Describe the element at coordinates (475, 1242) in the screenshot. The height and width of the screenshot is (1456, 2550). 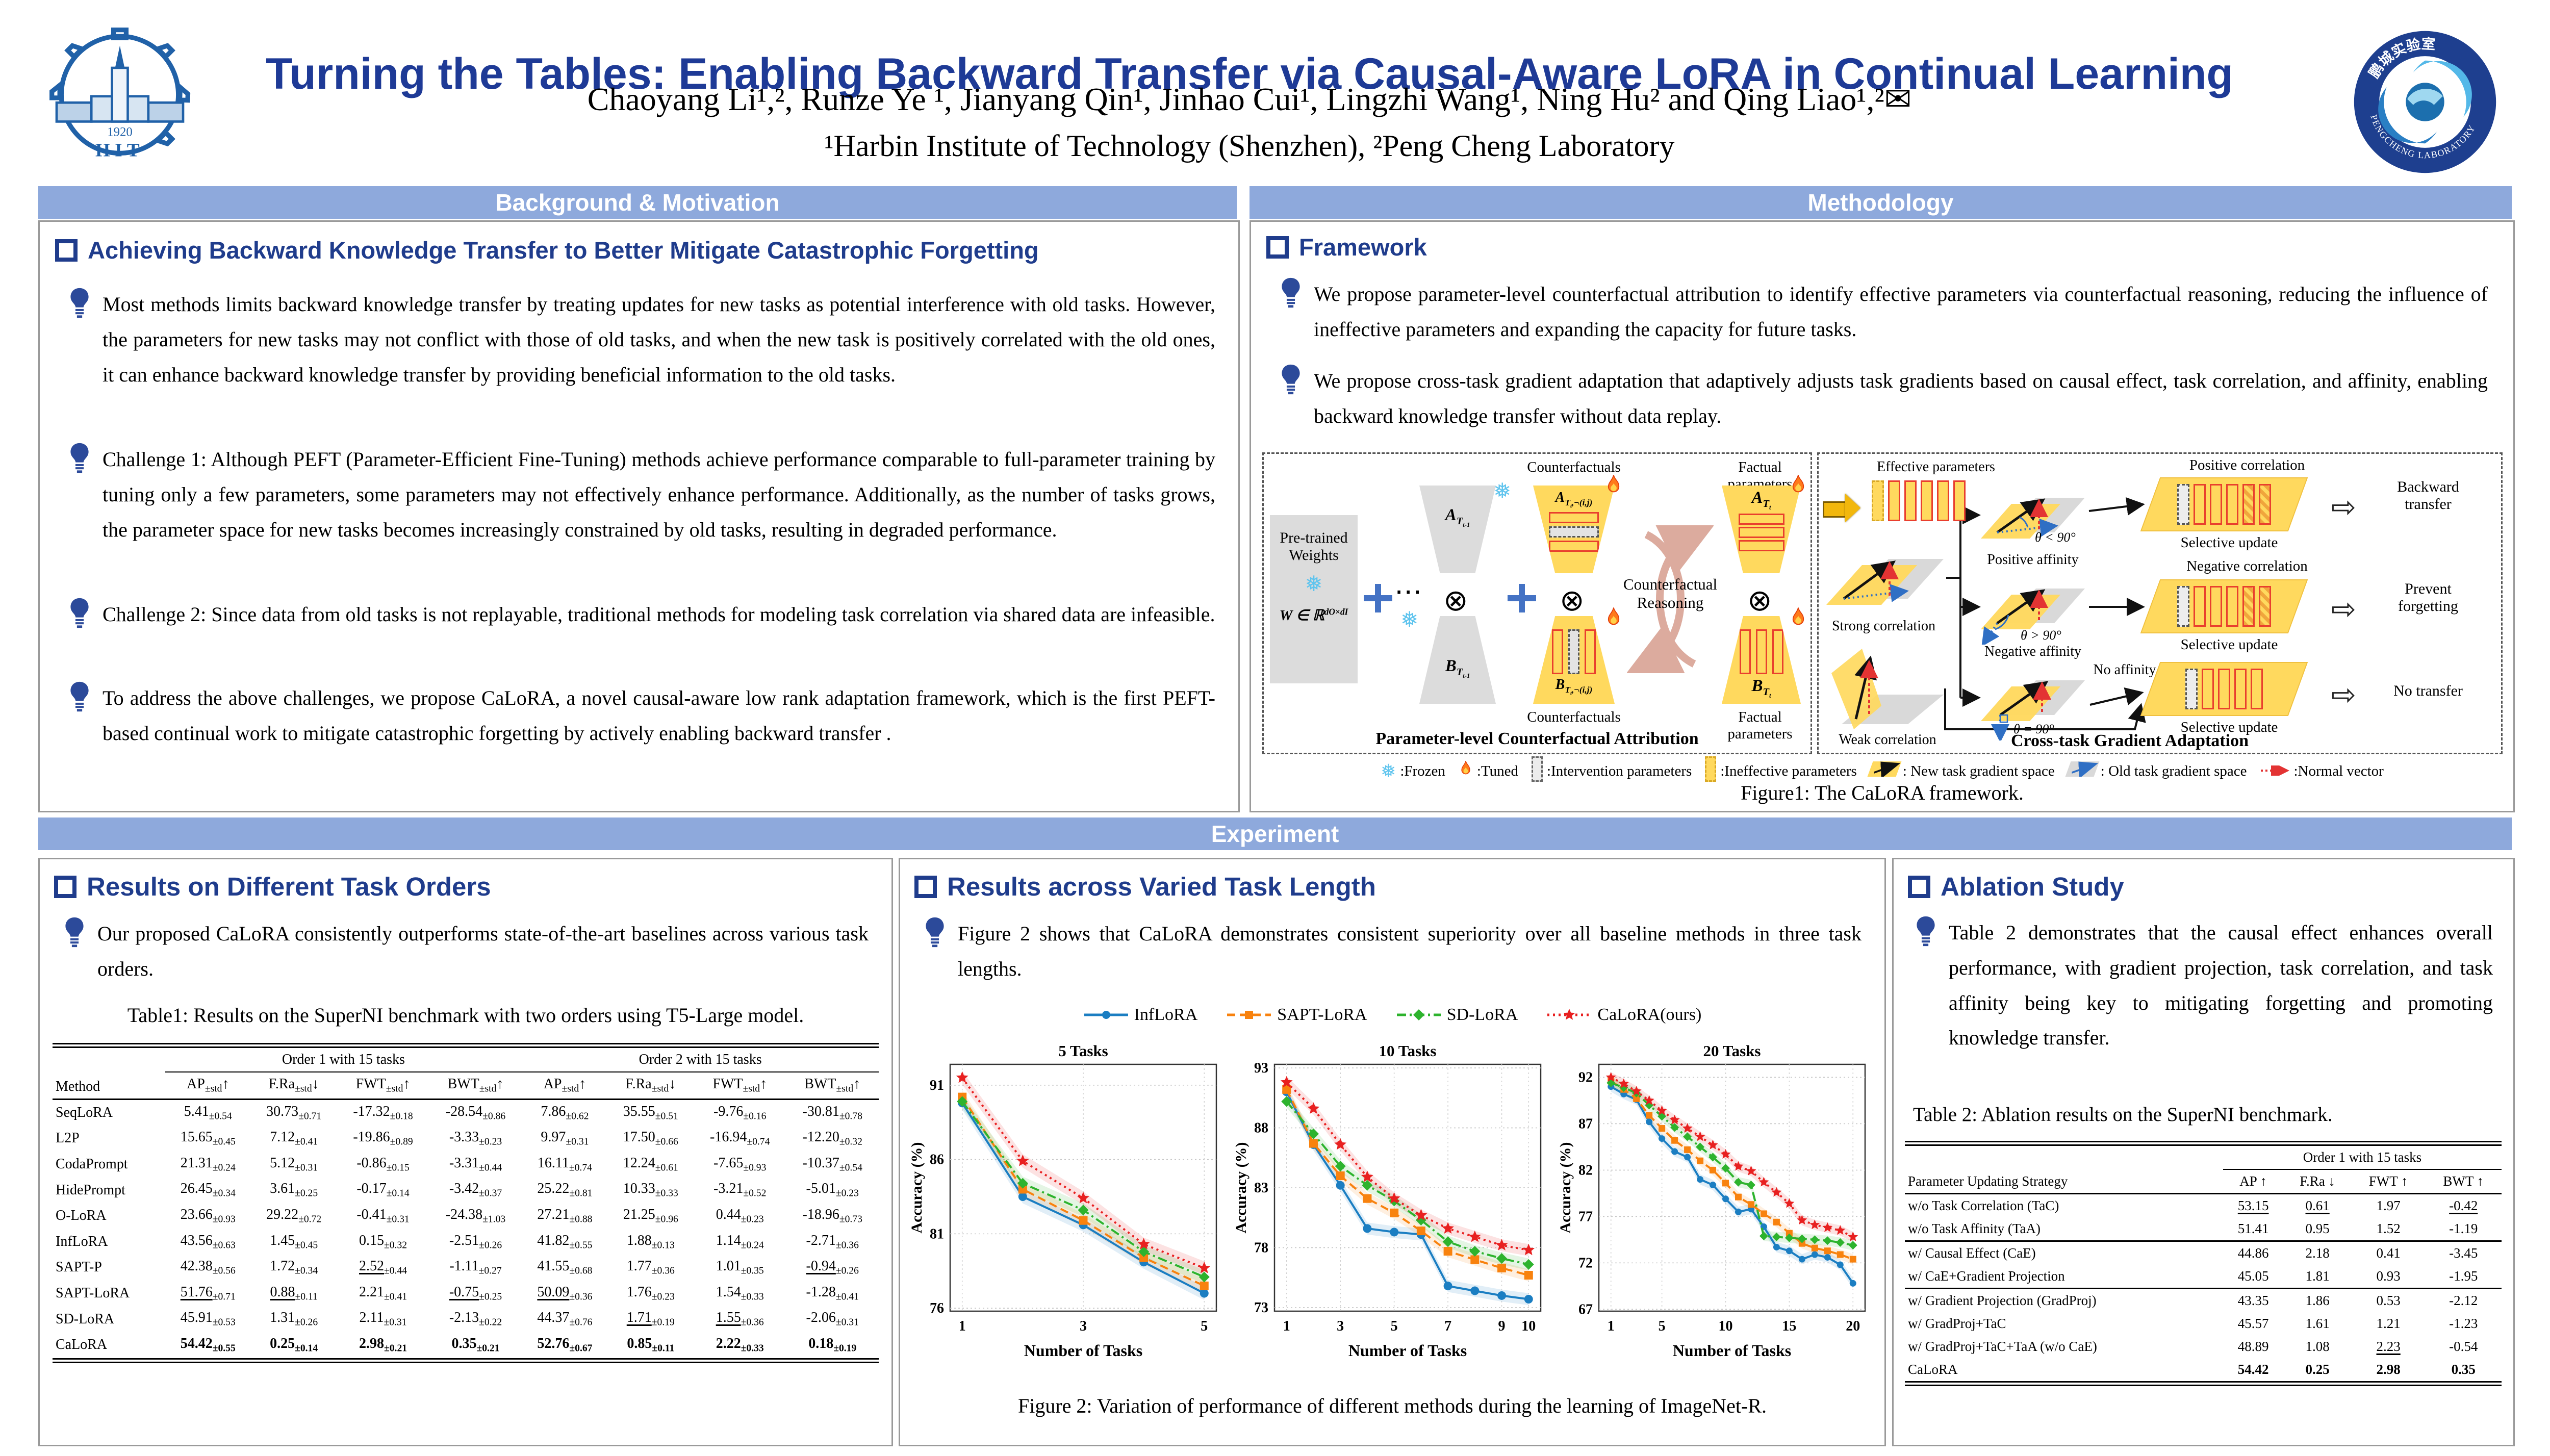
I see `table-cell: -2.51±0.26` at that location.